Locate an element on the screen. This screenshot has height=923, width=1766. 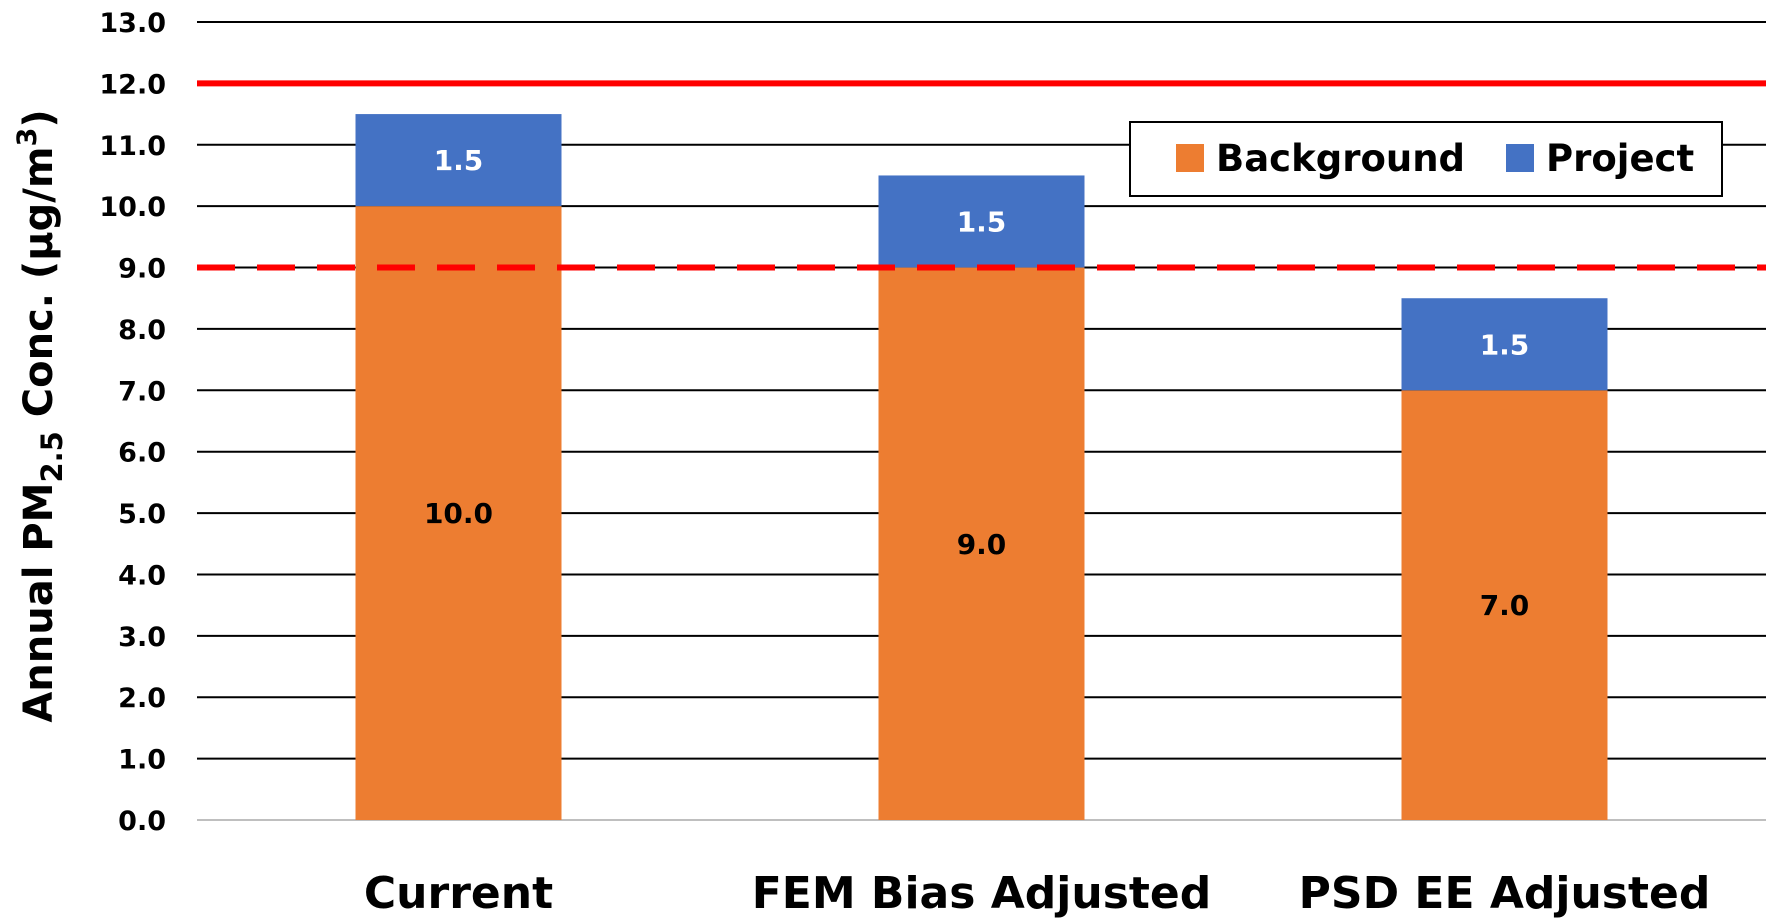
y-tick-label: 3.0 is located at coordinates (142, 637).